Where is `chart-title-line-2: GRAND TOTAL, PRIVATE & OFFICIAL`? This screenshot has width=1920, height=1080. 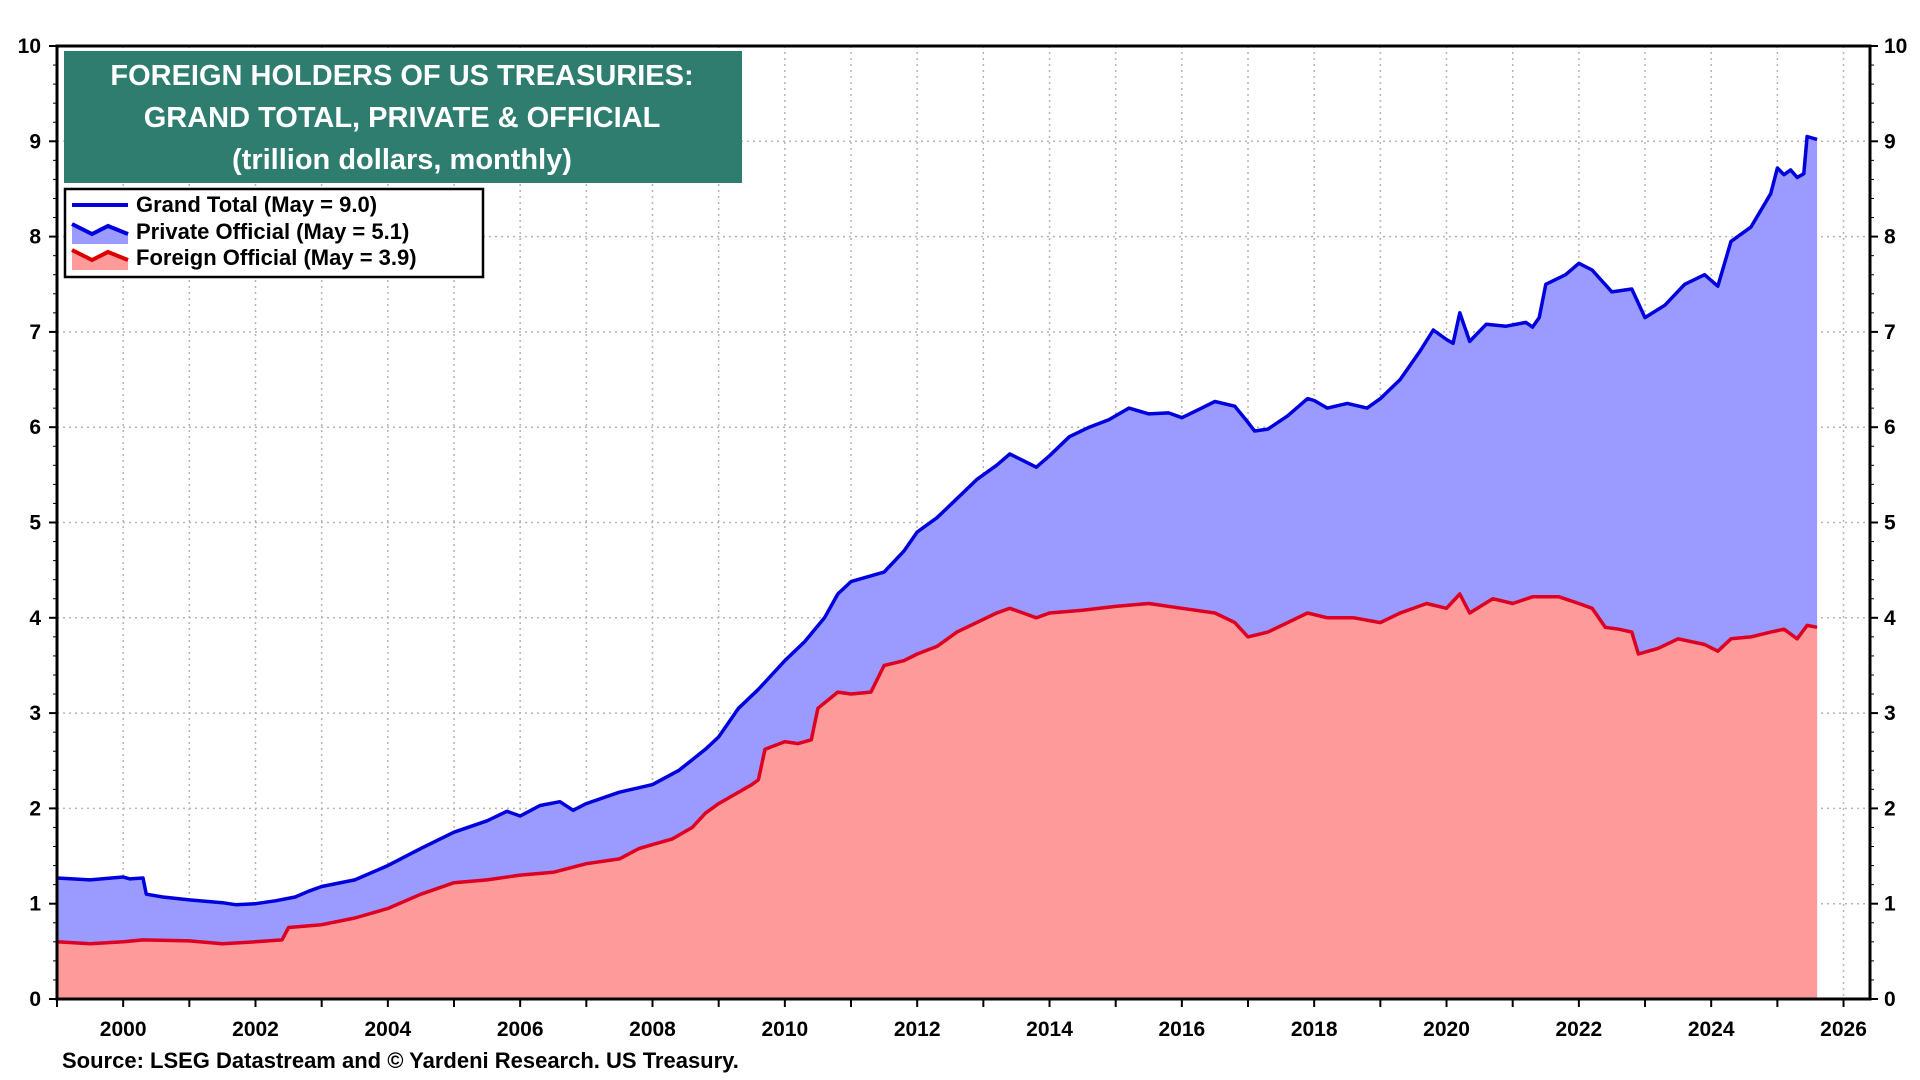 chart-title-line-2: GRAND TOTAL, PRIVATE & OFFICIAL is located at coordinates (402, 118).